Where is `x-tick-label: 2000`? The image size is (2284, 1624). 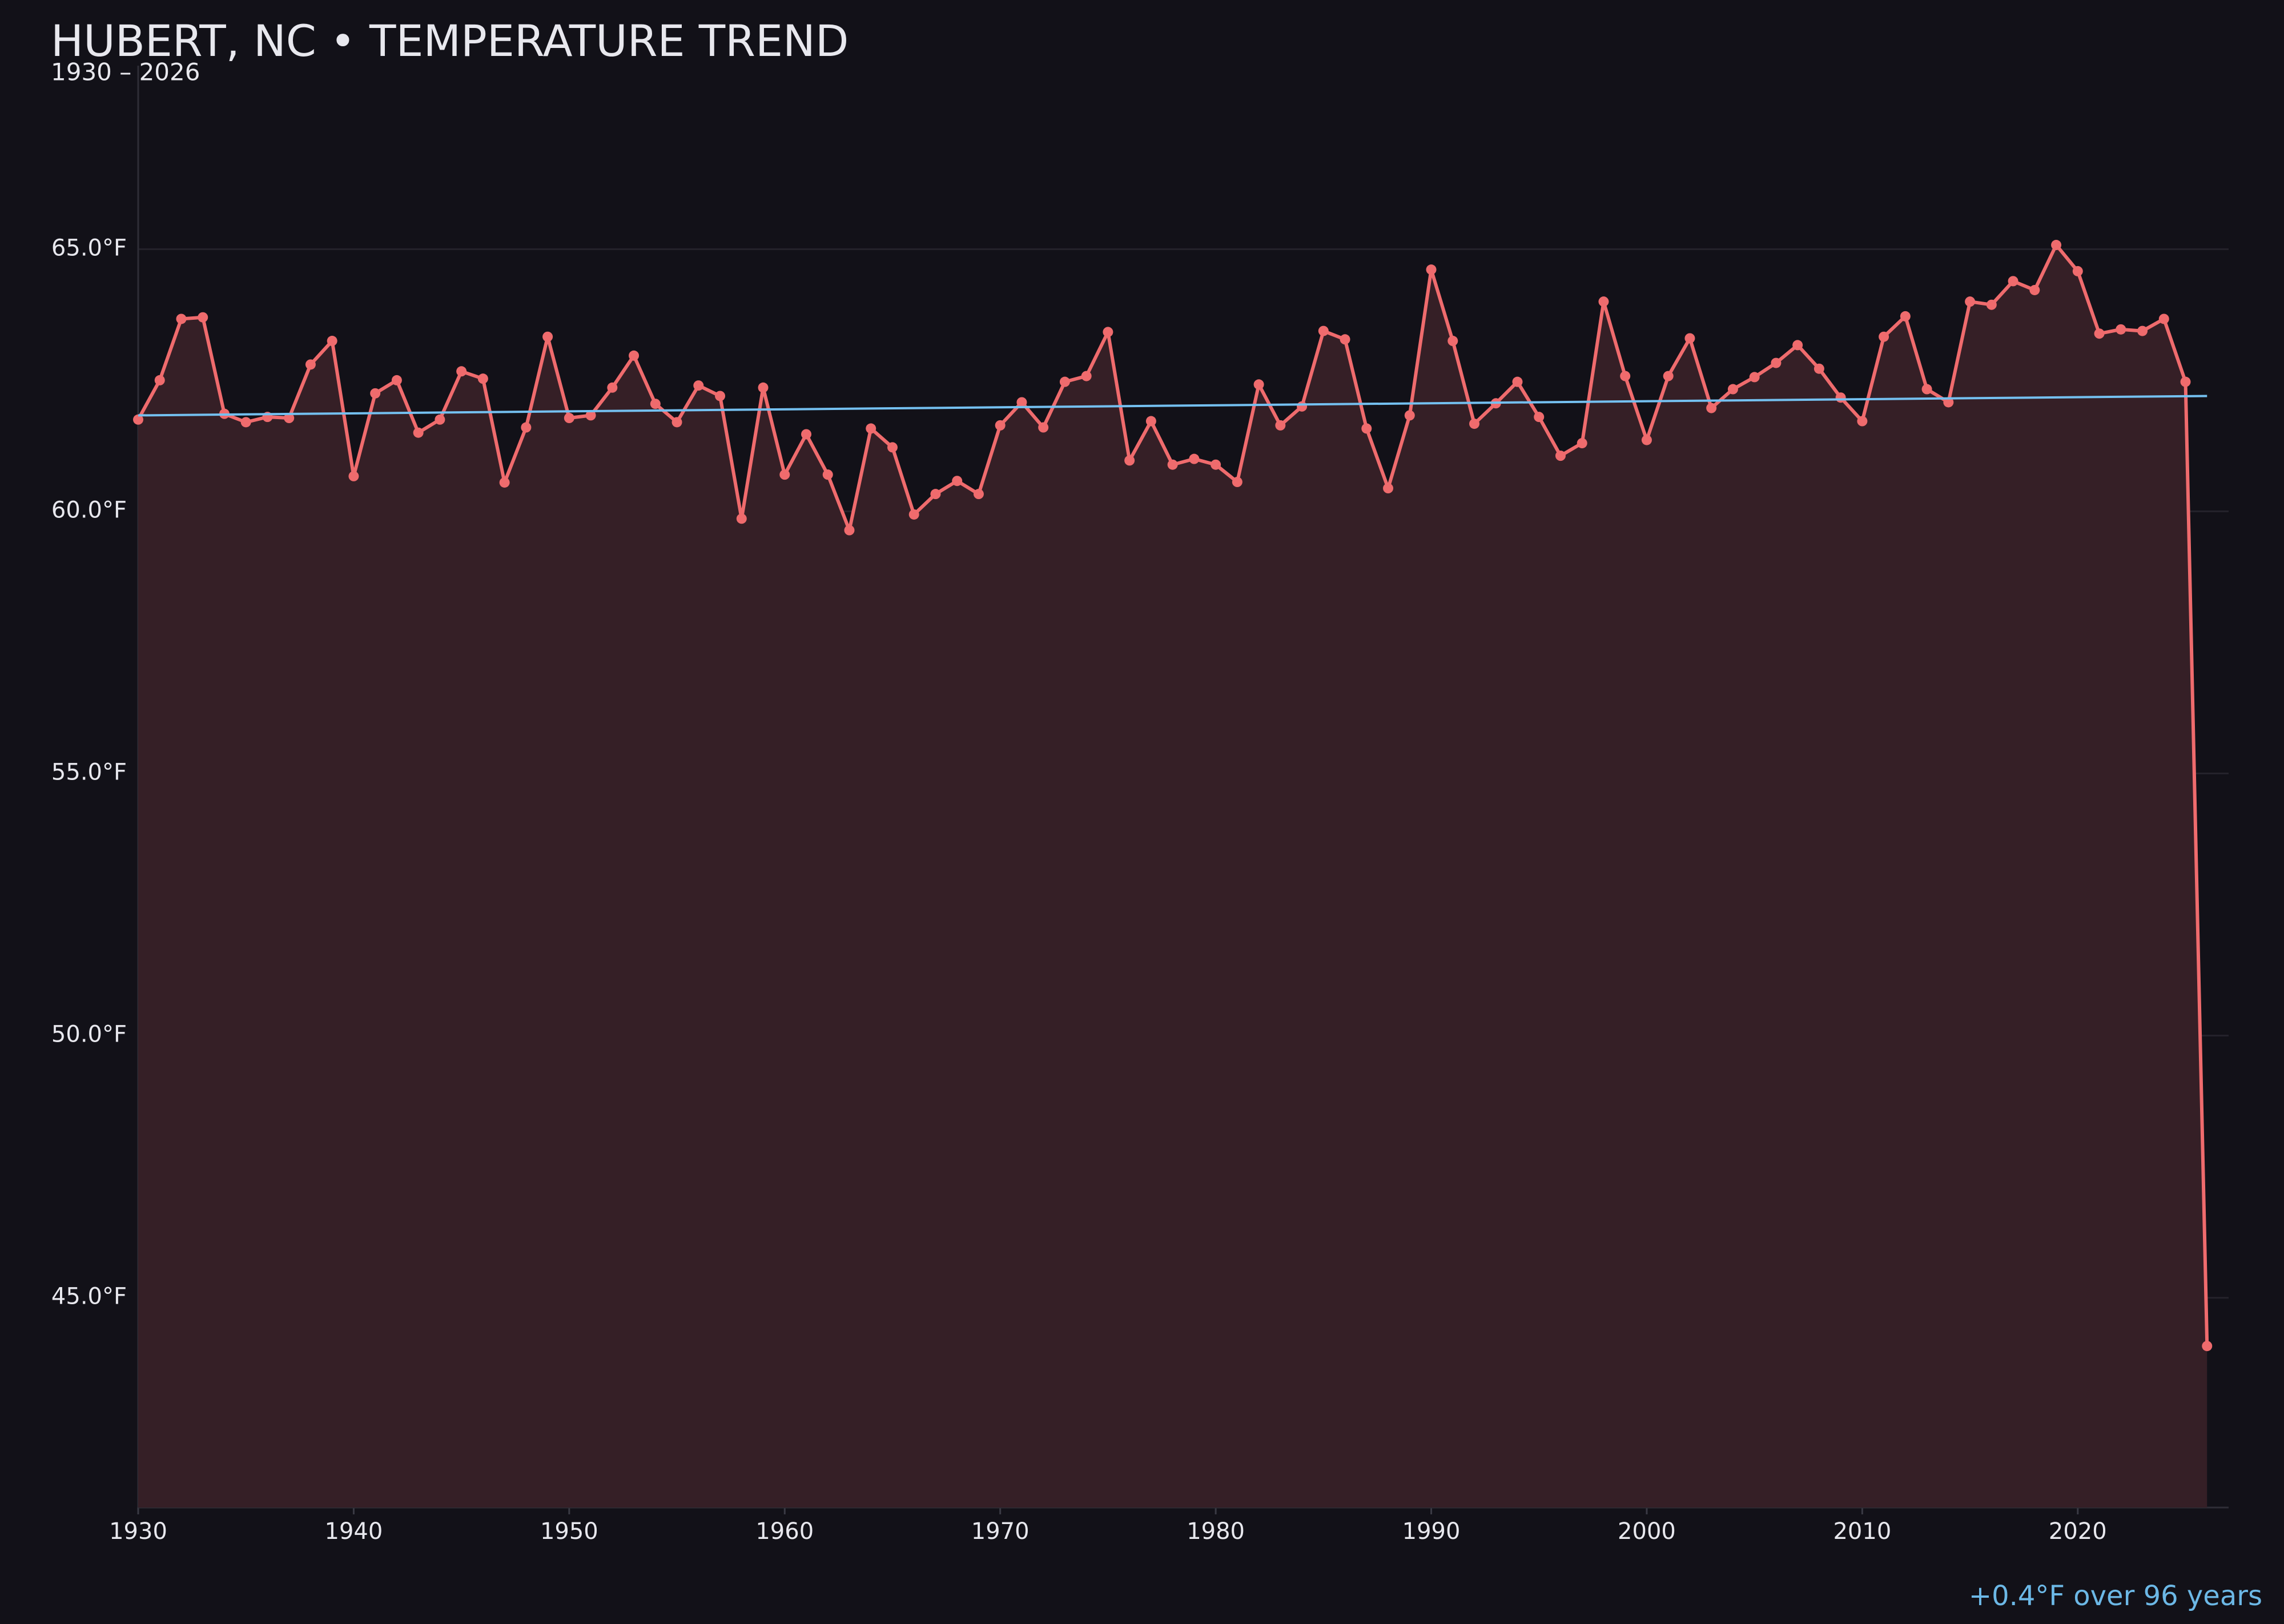
x-tick-label: 2000 is located at coordinates (1647, 1531).